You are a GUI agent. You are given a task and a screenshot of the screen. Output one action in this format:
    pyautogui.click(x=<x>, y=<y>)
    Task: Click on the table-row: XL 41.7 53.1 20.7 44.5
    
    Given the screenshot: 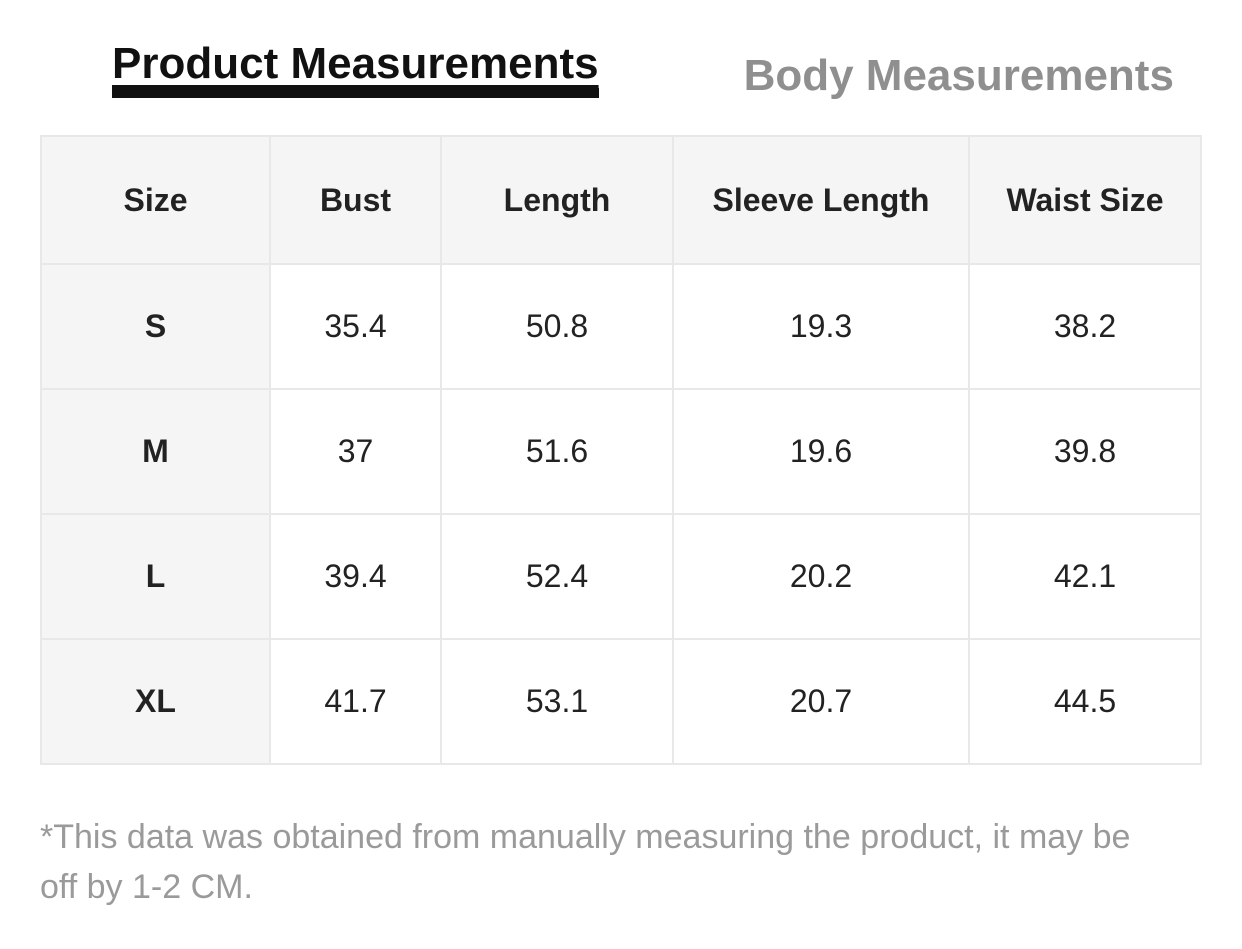 What is the action you would take?
    pyautogui.click(x=621, y=701)
    